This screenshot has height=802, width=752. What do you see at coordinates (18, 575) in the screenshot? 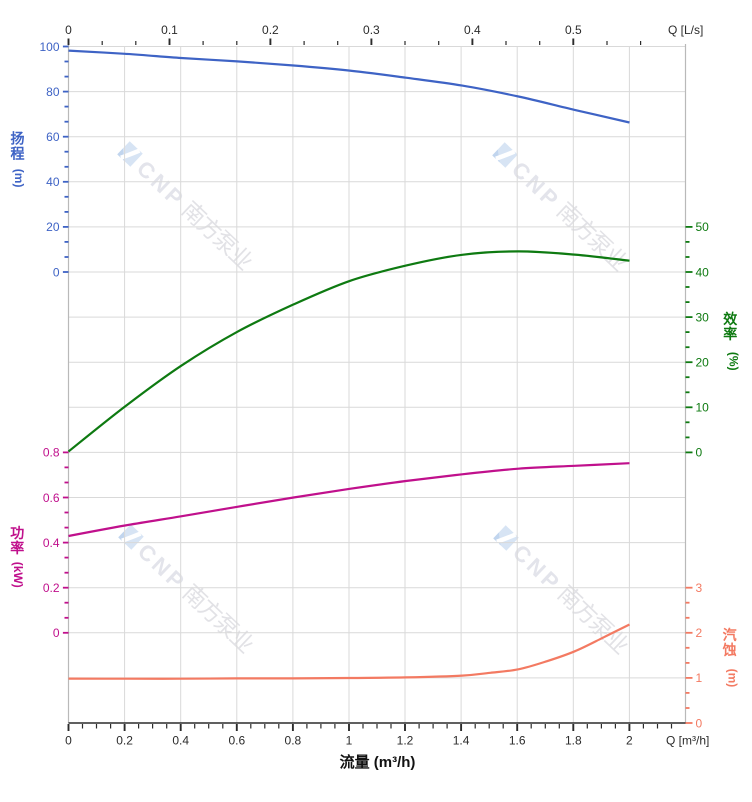
I see `svg-text: (kW)` at bounding box center [18, 575].